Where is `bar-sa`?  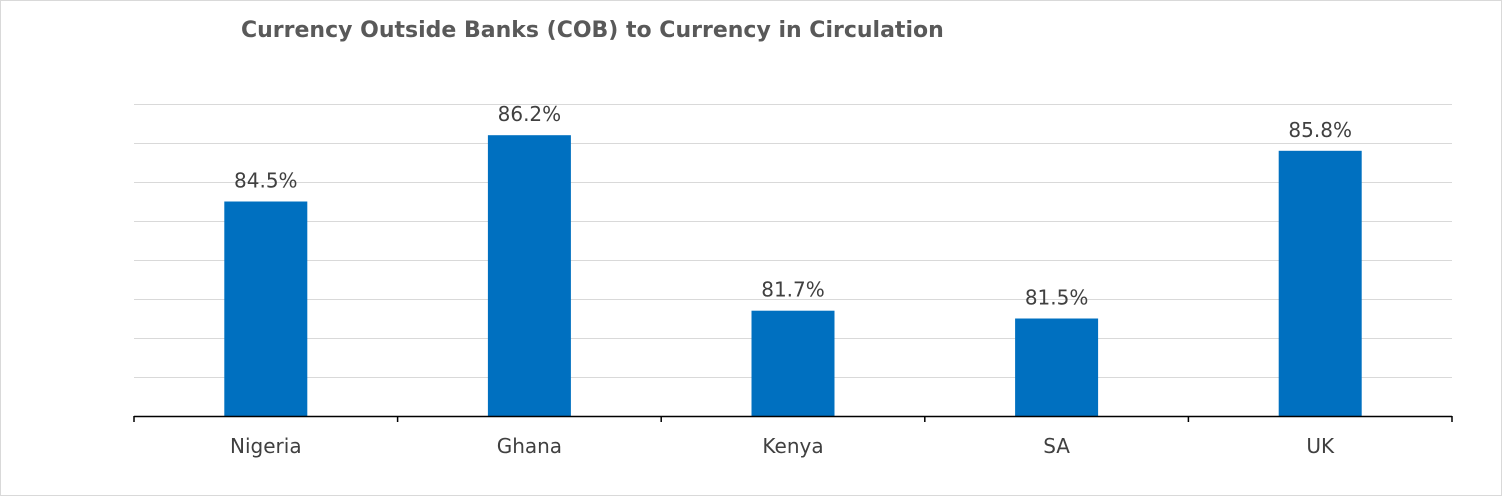
bar-sa is located at coordinates (1057, 367).